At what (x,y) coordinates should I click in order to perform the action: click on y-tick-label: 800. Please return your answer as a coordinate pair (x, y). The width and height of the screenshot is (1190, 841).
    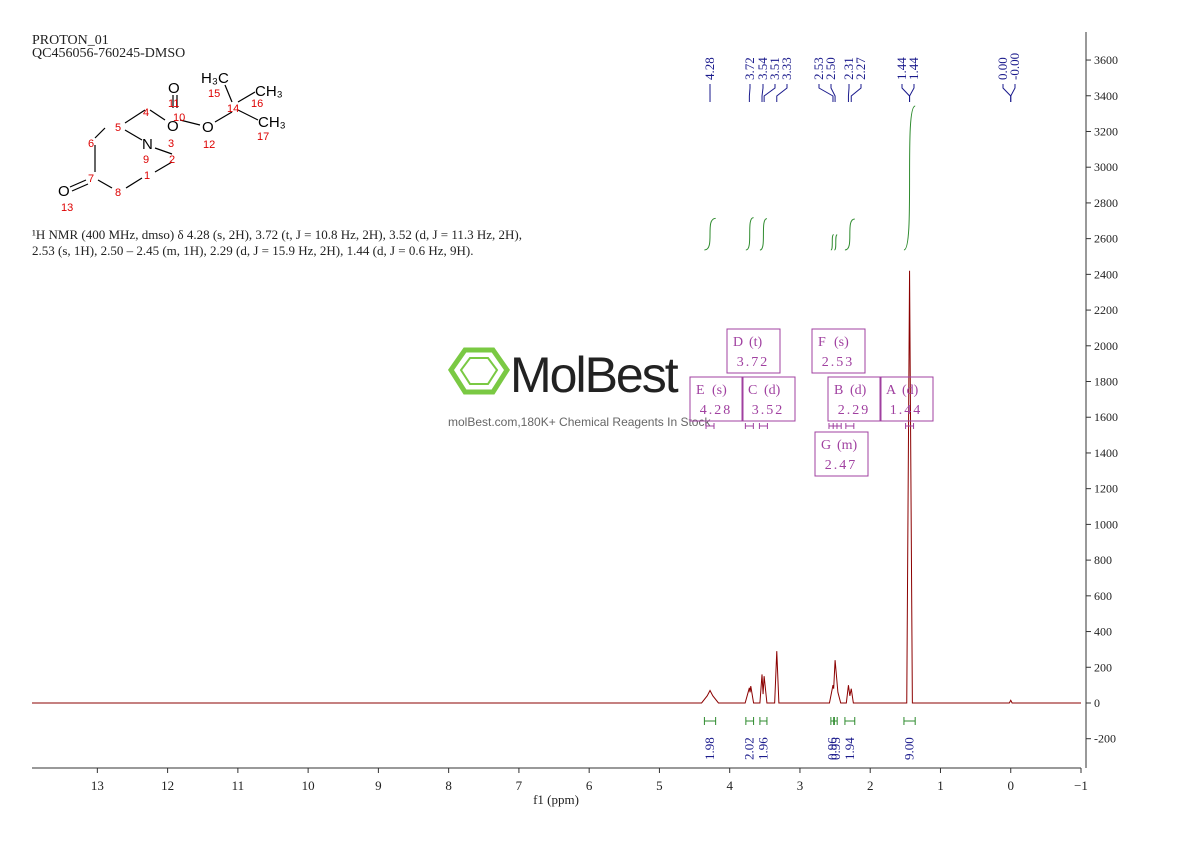
    Looking at the image, I should click on (1103, 560).